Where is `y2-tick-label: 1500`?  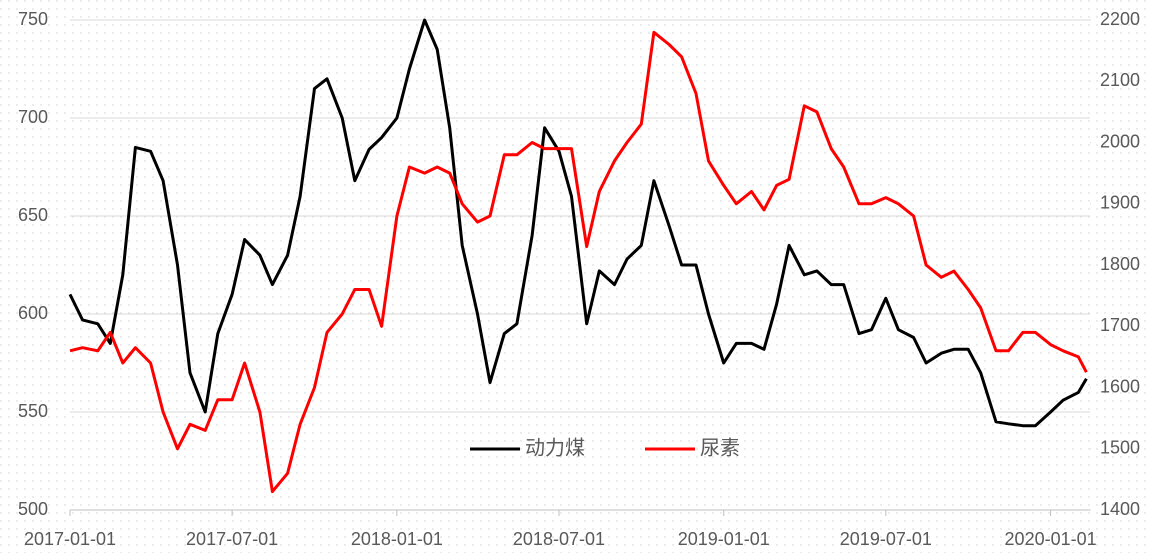
y2-tick-label: 1500 is located at coordinates (1120, 448).